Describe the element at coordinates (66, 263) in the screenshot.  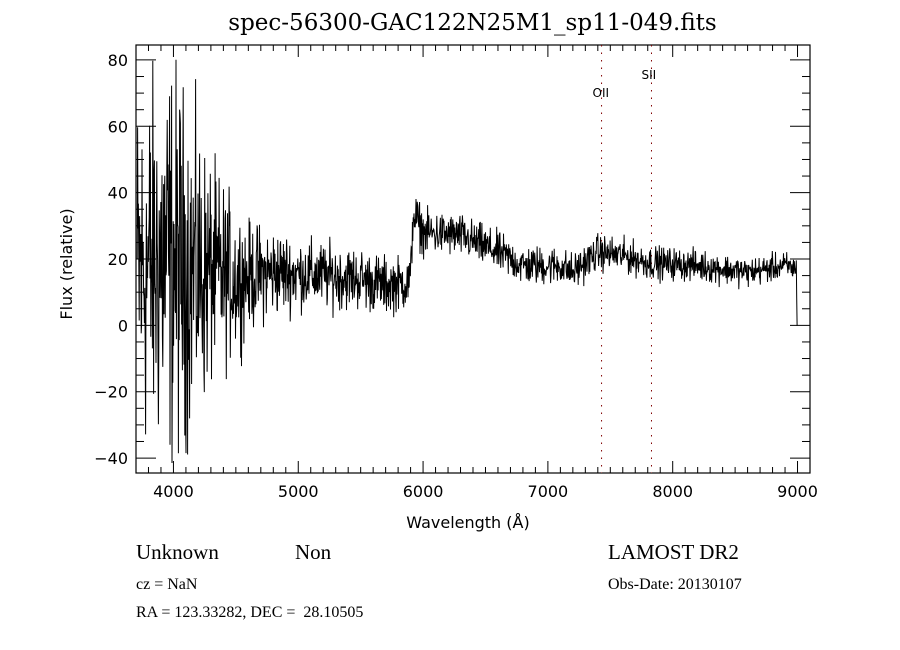
I see `y-axis-label: Flux (relative)` at that location.